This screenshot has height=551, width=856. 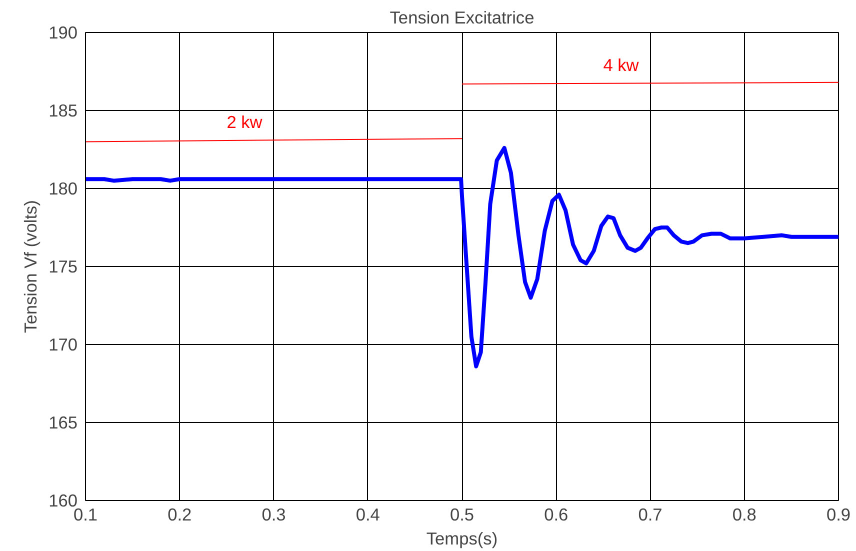 I want to click on x-axis-title: Temps(s), so click(x=462, y=538).